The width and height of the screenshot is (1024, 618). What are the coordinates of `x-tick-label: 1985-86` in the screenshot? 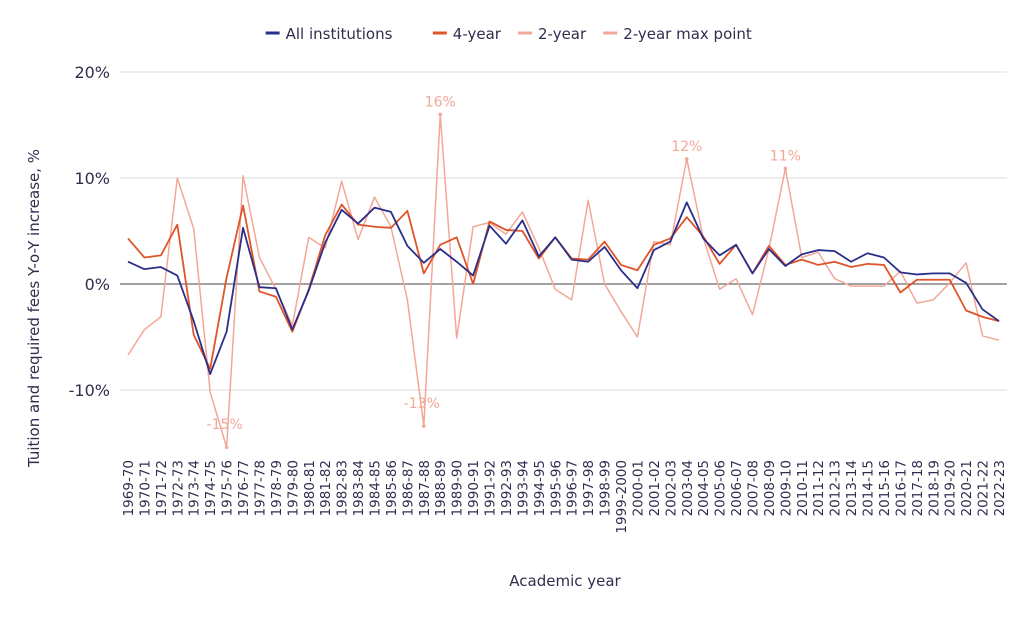 It's located at (392, 488).